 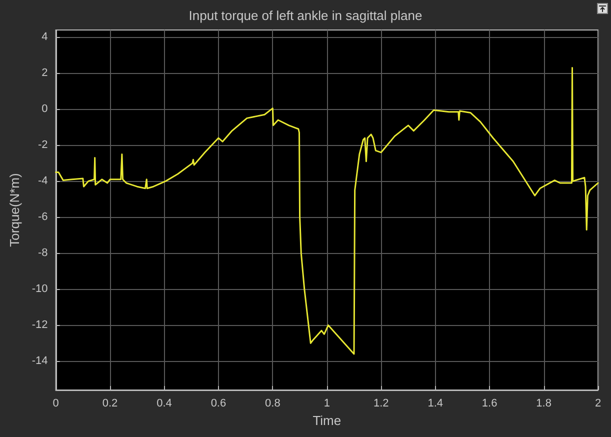 I want to click on x-tick-label: 0.2, so click(x=110, y=404).